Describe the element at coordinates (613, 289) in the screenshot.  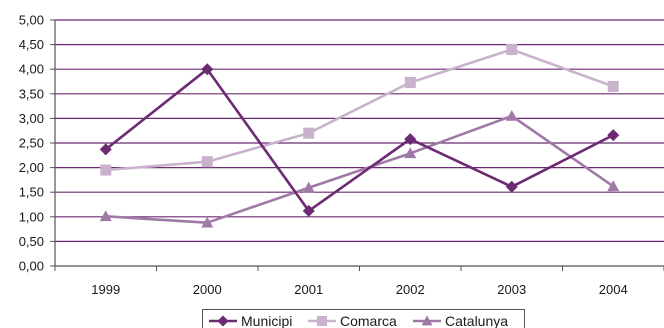
I see `x-tick-label: 2004` at that location.